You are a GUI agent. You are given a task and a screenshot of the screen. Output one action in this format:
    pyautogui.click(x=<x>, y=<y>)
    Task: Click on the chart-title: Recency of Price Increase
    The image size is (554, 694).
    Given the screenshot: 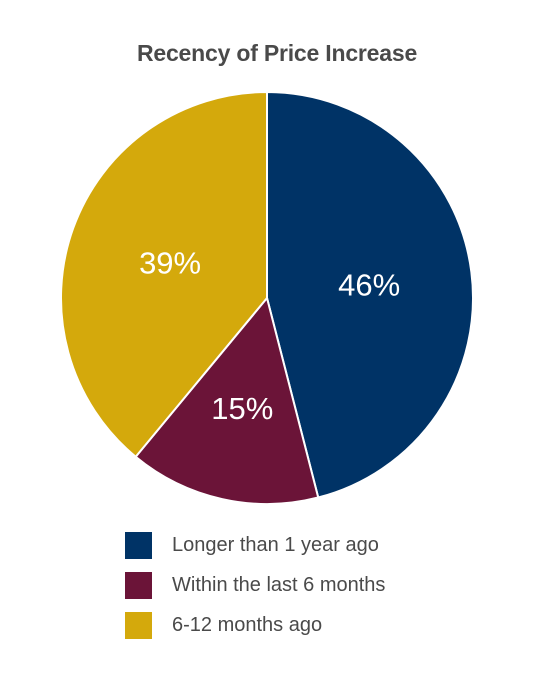 What is the action you would take?
    pyautogui.click(x=277, y=53)
    